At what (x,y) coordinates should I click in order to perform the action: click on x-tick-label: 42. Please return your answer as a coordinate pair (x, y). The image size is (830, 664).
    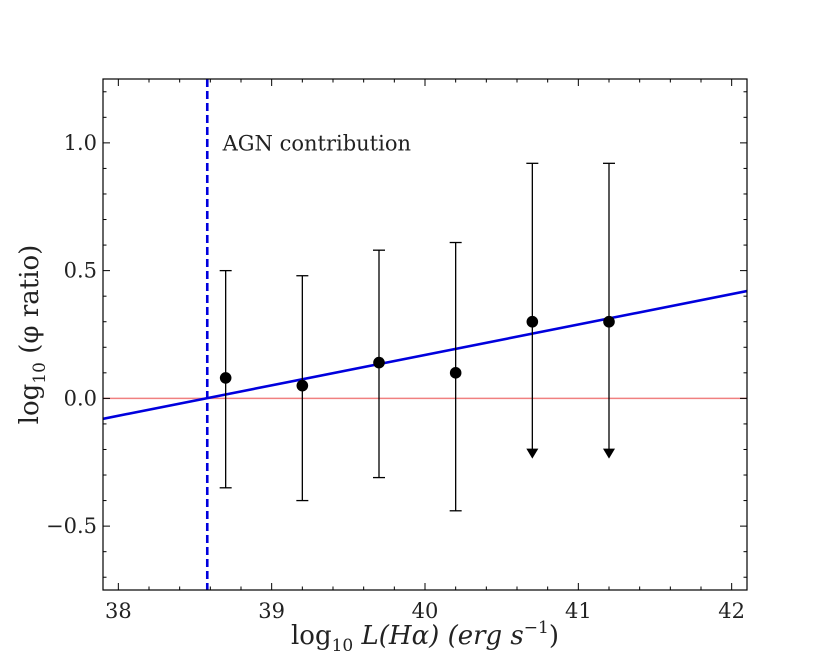
    Looking at the image, I should click on (731, 611).